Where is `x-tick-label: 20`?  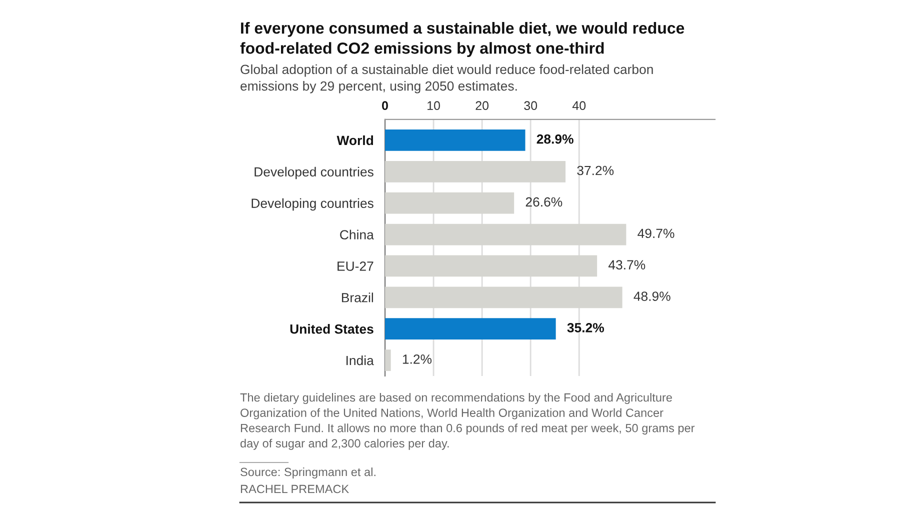 x-tick-label: 20 is located at coordinates (482, 105).